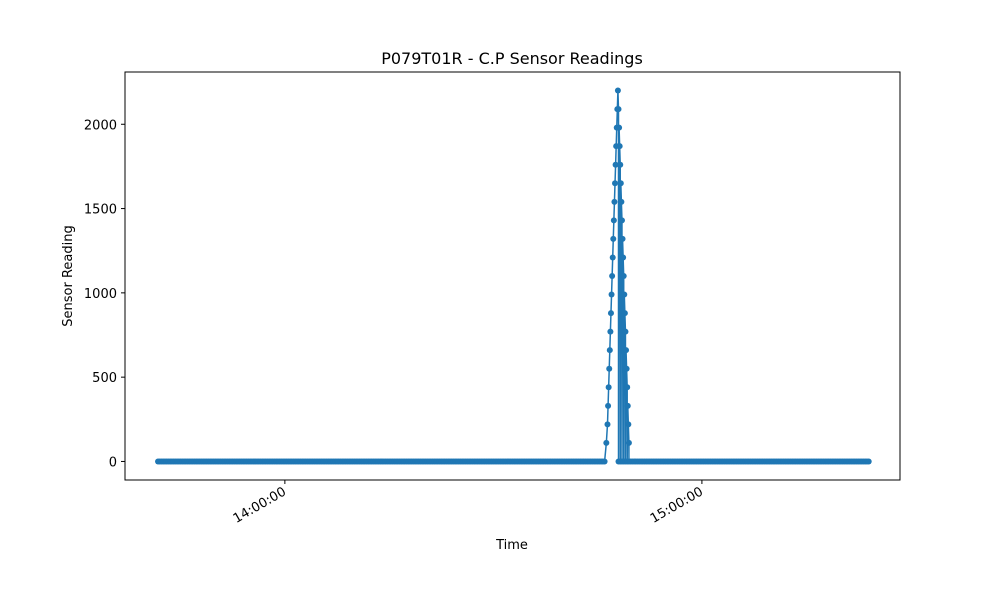 Image resolution: width=1000 pixels, height=600 pixels. What do you see at coordinates (100, 125) in the screenshot?
I see `y-tick-label: 2000` at bounding box center [100, 125].